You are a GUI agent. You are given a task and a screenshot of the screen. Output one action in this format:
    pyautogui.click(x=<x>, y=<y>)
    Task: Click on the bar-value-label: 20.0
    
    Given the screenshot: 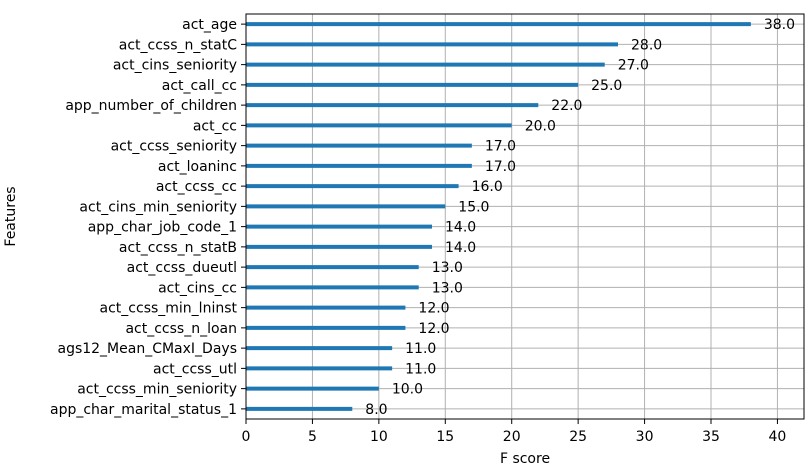 What is the action you would take?
    pyautogui.click(x=540, y=126)
    